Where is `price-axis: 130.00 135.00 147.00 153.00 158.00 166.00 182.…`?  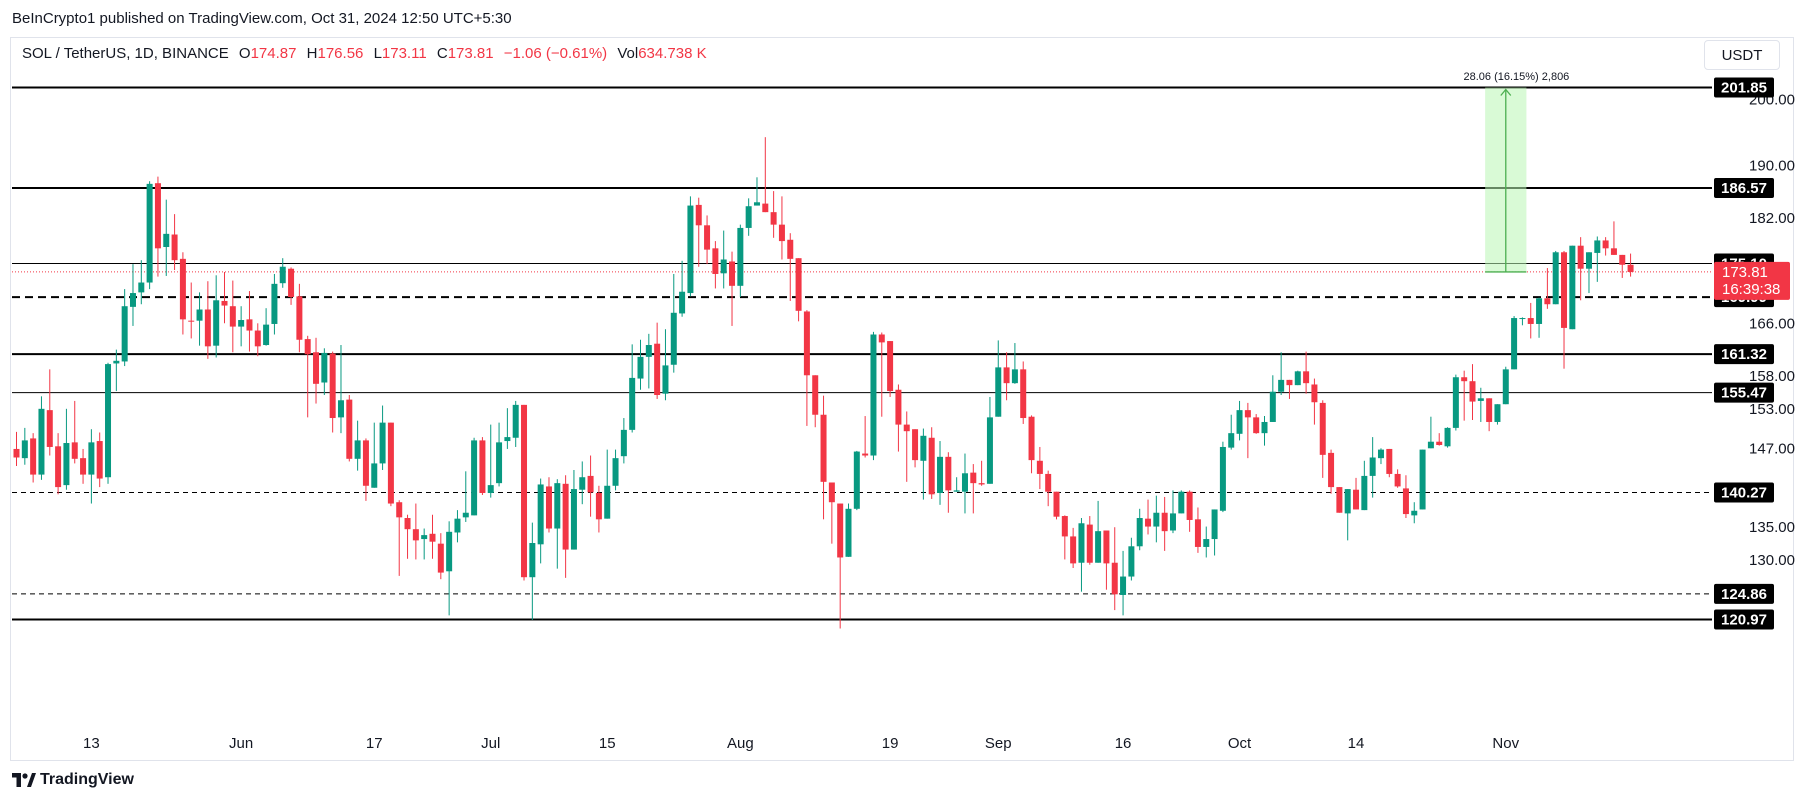 price-axis: 130.00 135.00 147.00 153.00 158.00 166.00 182.… is located at coordinates (1772, 330).